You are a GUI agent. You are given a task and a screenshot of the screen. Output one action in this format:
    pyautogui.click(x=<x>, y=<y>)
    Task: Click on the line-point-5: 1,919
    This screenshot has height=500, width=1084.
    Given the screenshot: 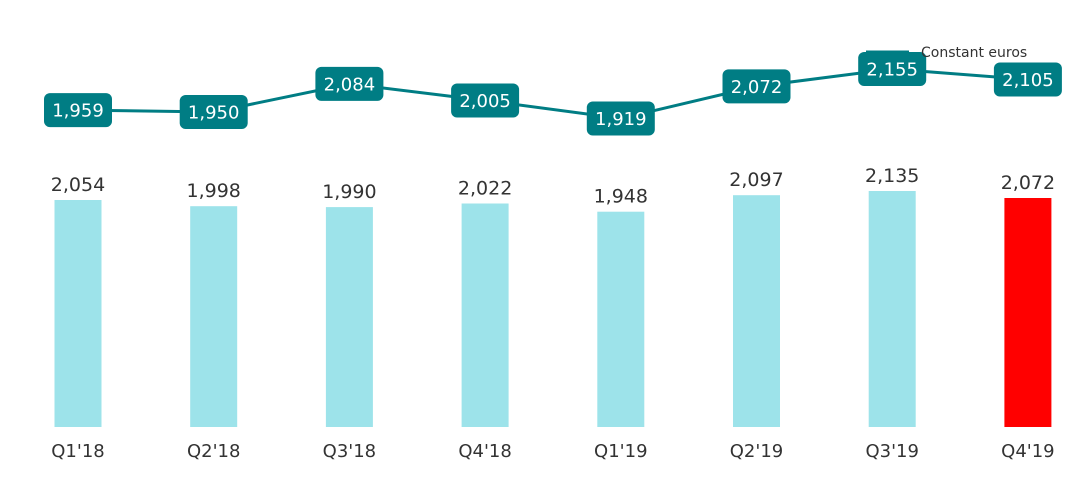 What is the action you would take?
    pyautogui.click(x=620, y=118)
    